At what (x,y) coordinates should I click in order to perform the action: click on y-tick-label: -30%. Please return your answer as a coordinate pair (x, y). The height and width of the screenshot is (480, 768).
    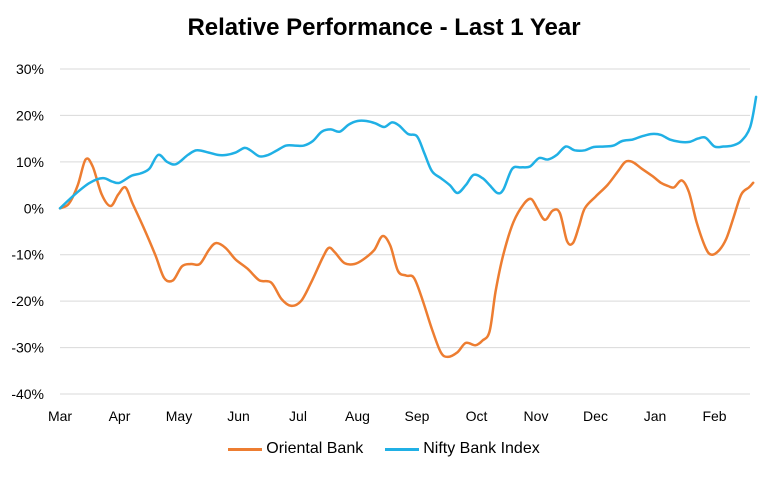
    Looking at the image, I should click on (27, 348).